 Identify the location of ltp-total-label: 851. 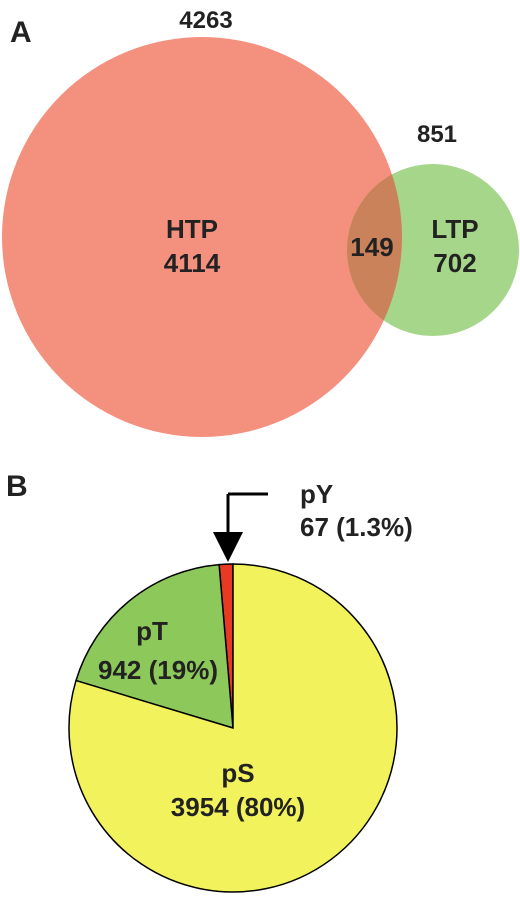
(437, 134).